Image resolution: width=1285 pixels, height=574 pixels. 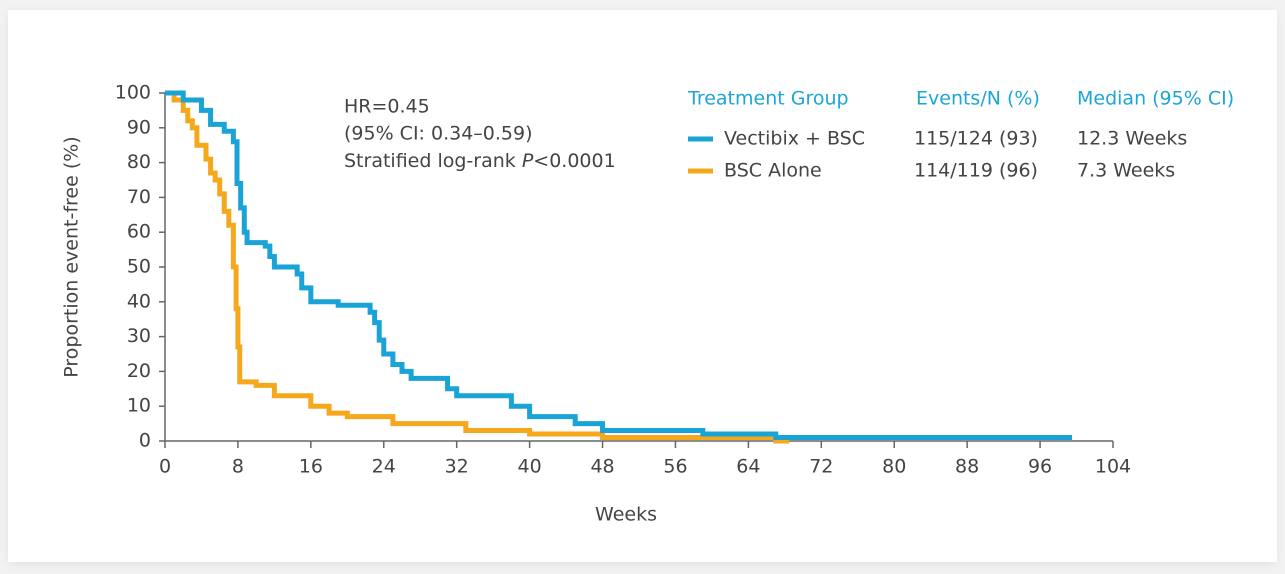 What do you see at coordinates (238, 467) in the screenshot?
I see `x-tick-label: 8` at bounding box center [238, 467].